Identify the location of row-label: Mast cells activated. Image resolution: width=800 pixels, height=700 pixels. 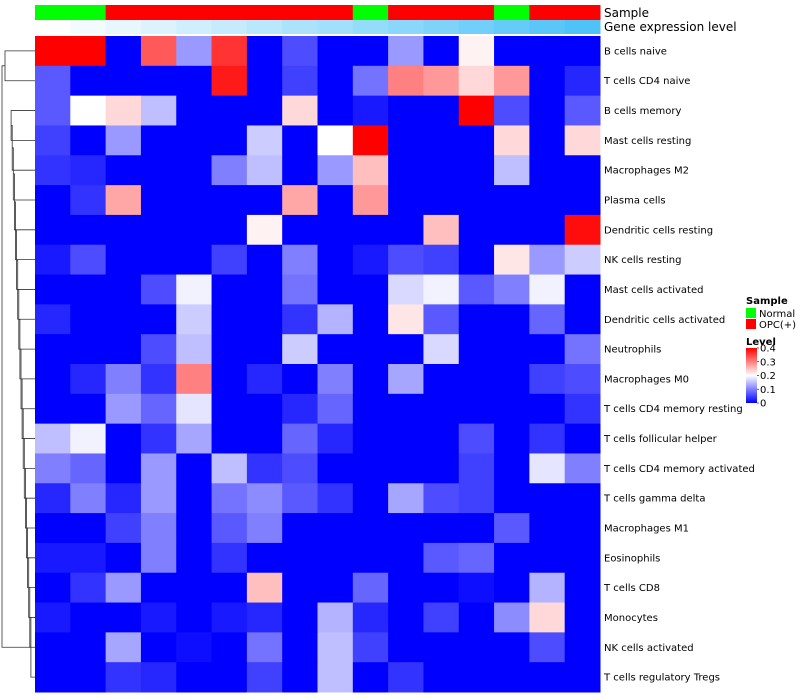
(653, 290).